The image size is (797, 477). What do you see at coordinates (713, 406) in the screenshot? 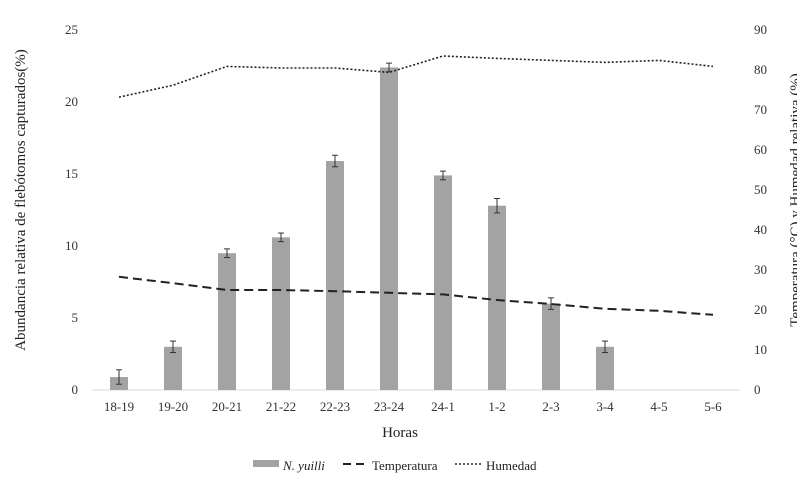
I see `x-tick-label: 5-6` at bounding box center [713, 406].